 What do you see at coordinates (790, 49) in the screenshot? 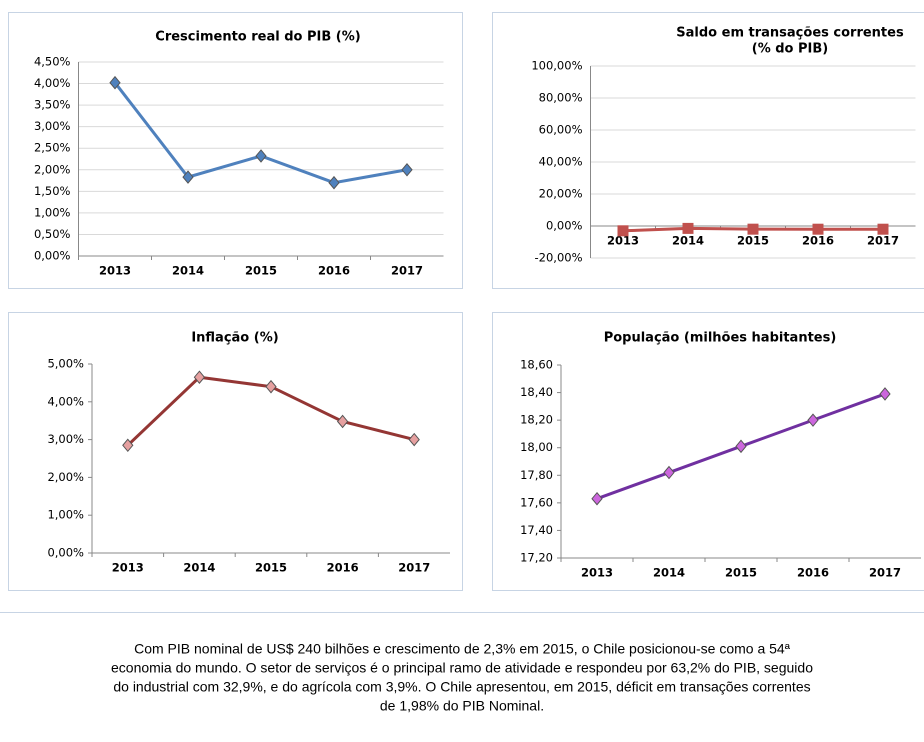
I see `chart-title: (% do PIB)` at bounding box center [790, 49].